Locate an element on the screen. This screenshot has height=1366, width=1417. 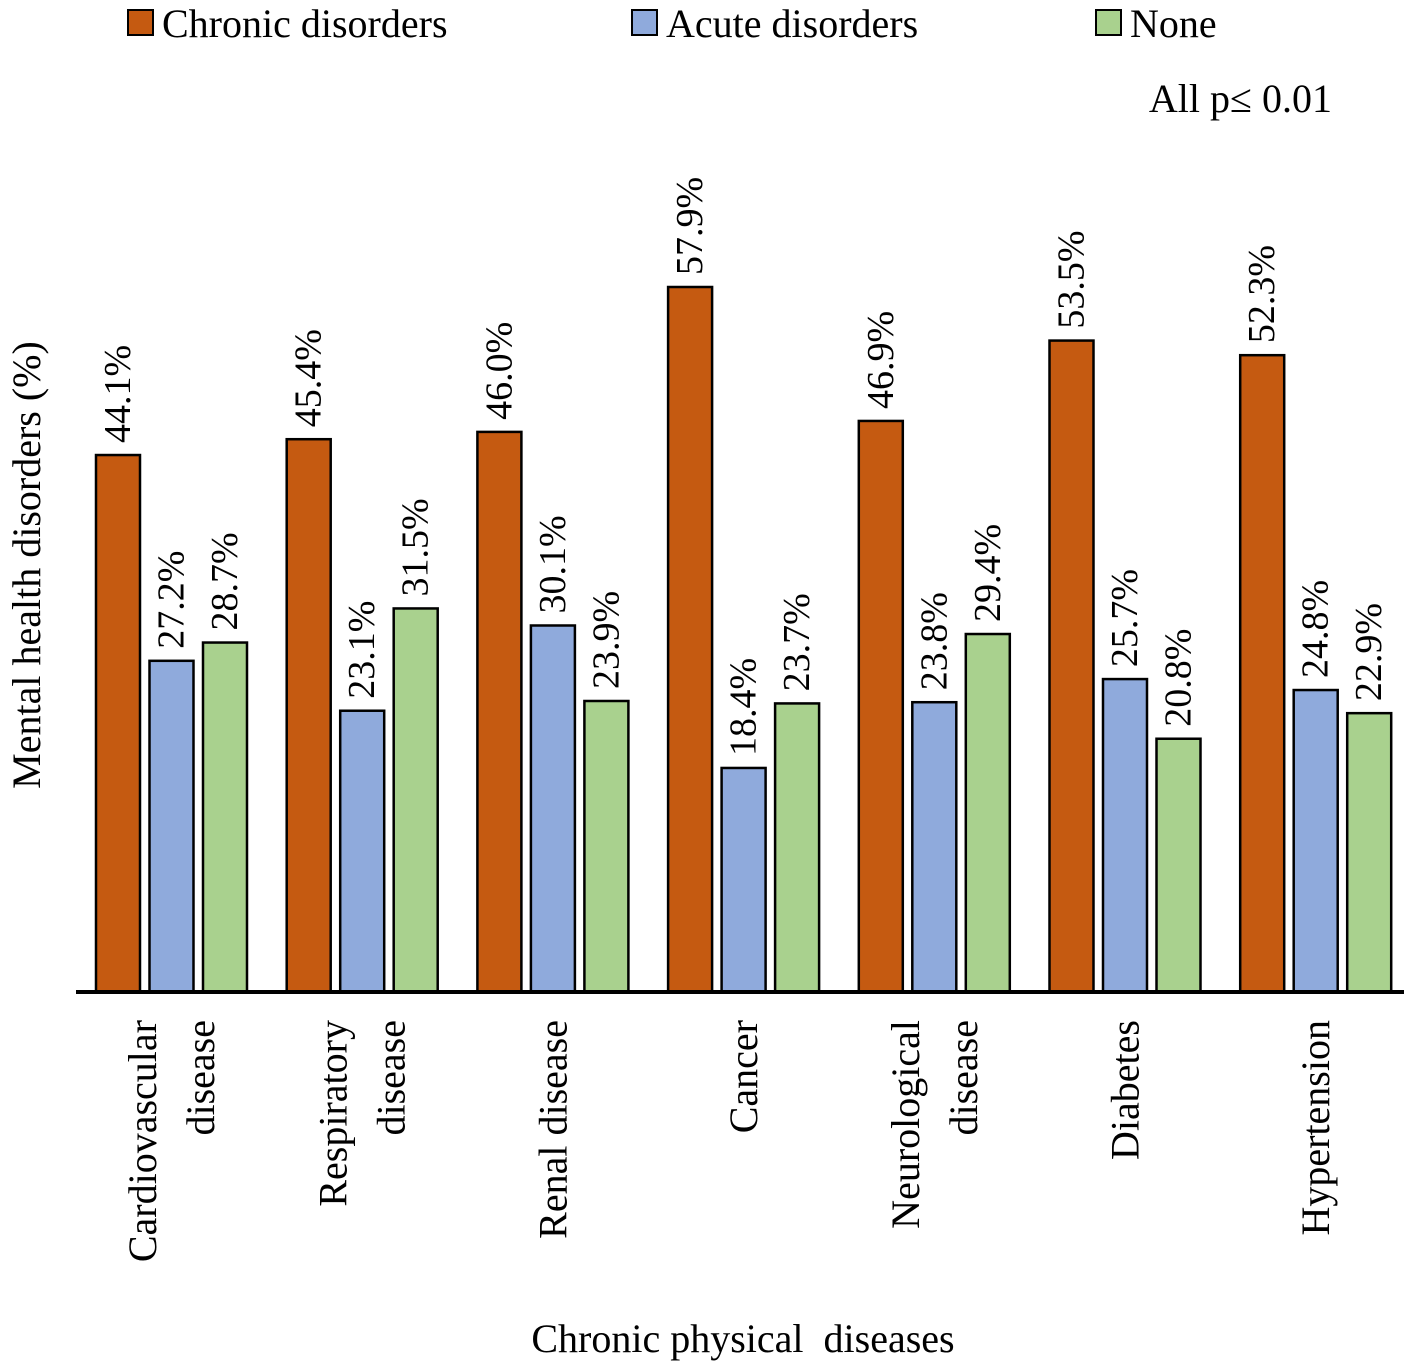
data-label: 57.9% is located at coordinates (690, 226).